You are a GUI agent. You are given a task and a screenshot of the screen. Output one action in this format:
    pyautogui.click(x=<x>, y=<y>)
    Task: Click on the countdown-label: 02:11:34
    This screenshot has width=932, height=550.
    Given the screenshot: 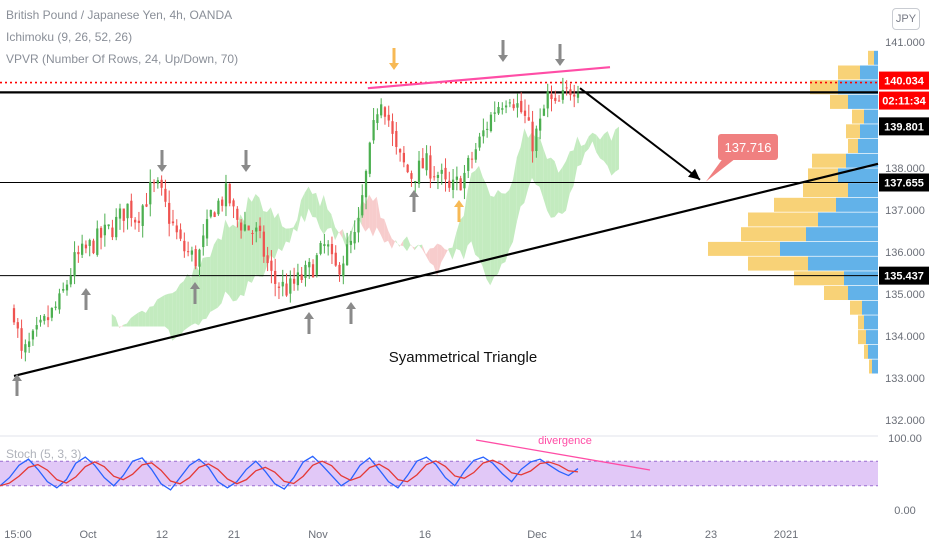 What is the action you would take?
    pyautogui.click(x=904, y=102)
    